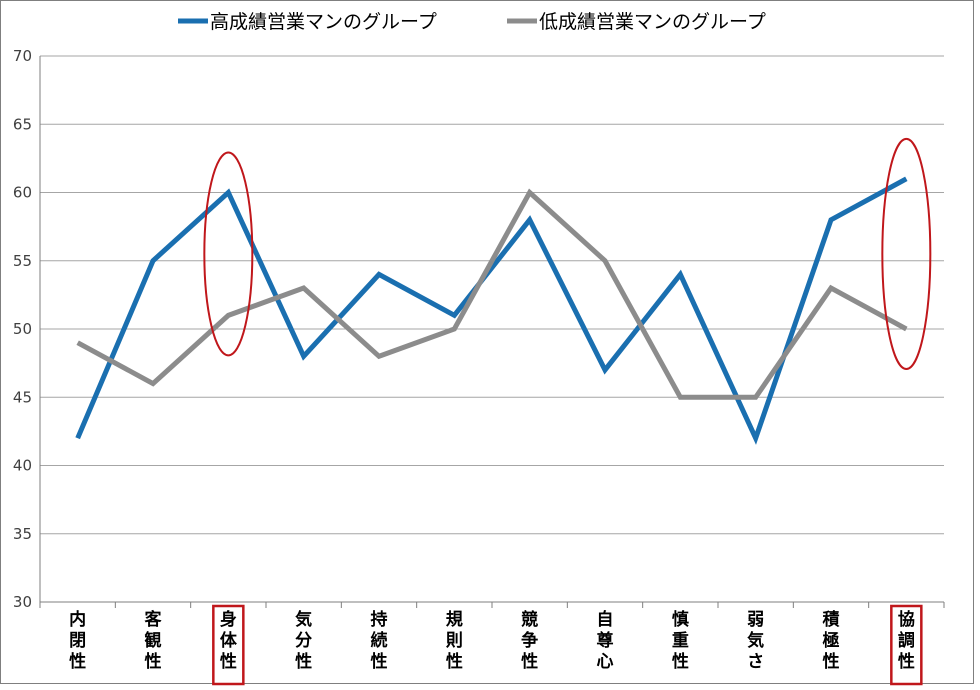 The width and height of the screenshot is (980, 690). What do you see at coordinates (153, 640) in the screenshot?
I see `x-category-label: 客観性` at bounding box center [153, 640].